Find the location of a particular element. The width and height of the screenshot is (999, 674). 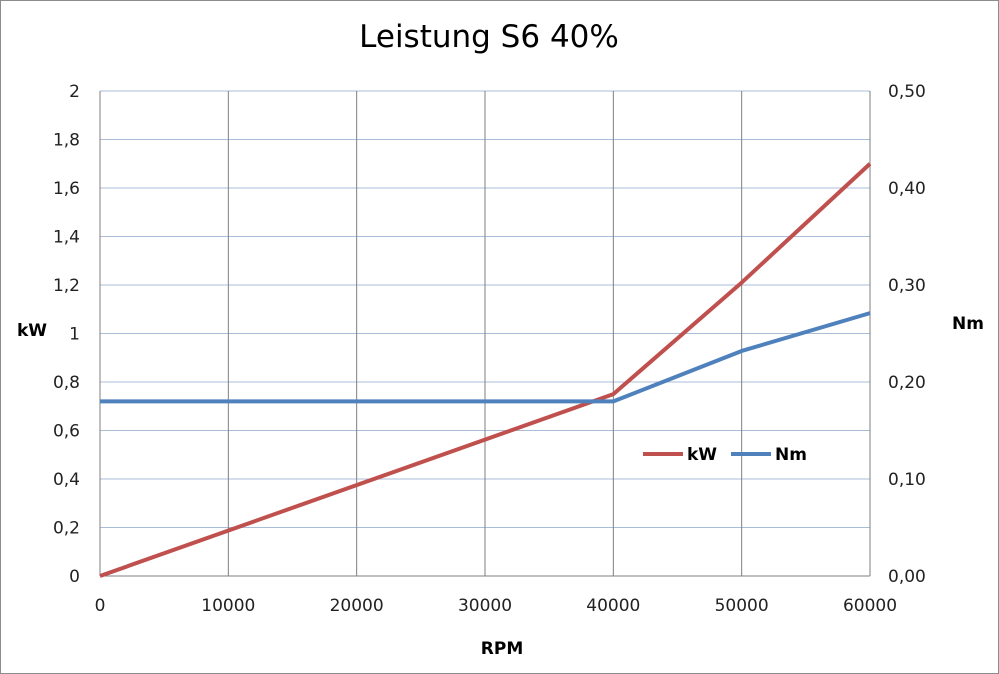

x-tick-label: 60000 is located at coordinates (870, 606).